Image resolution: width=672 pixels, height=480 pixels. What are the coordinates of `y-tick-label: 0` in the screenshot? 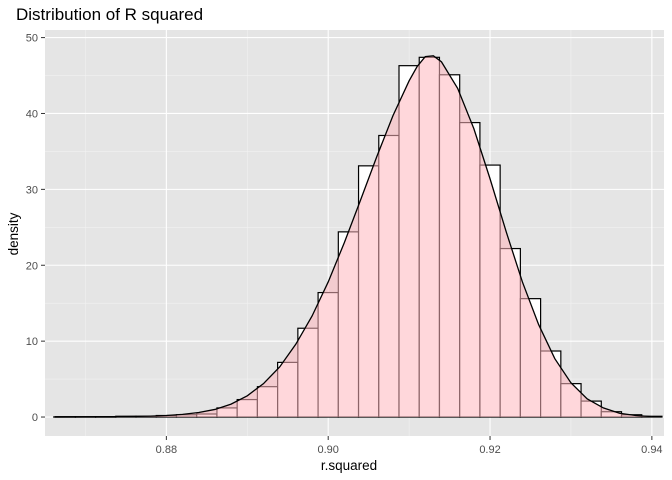 It's located at (35, 418).